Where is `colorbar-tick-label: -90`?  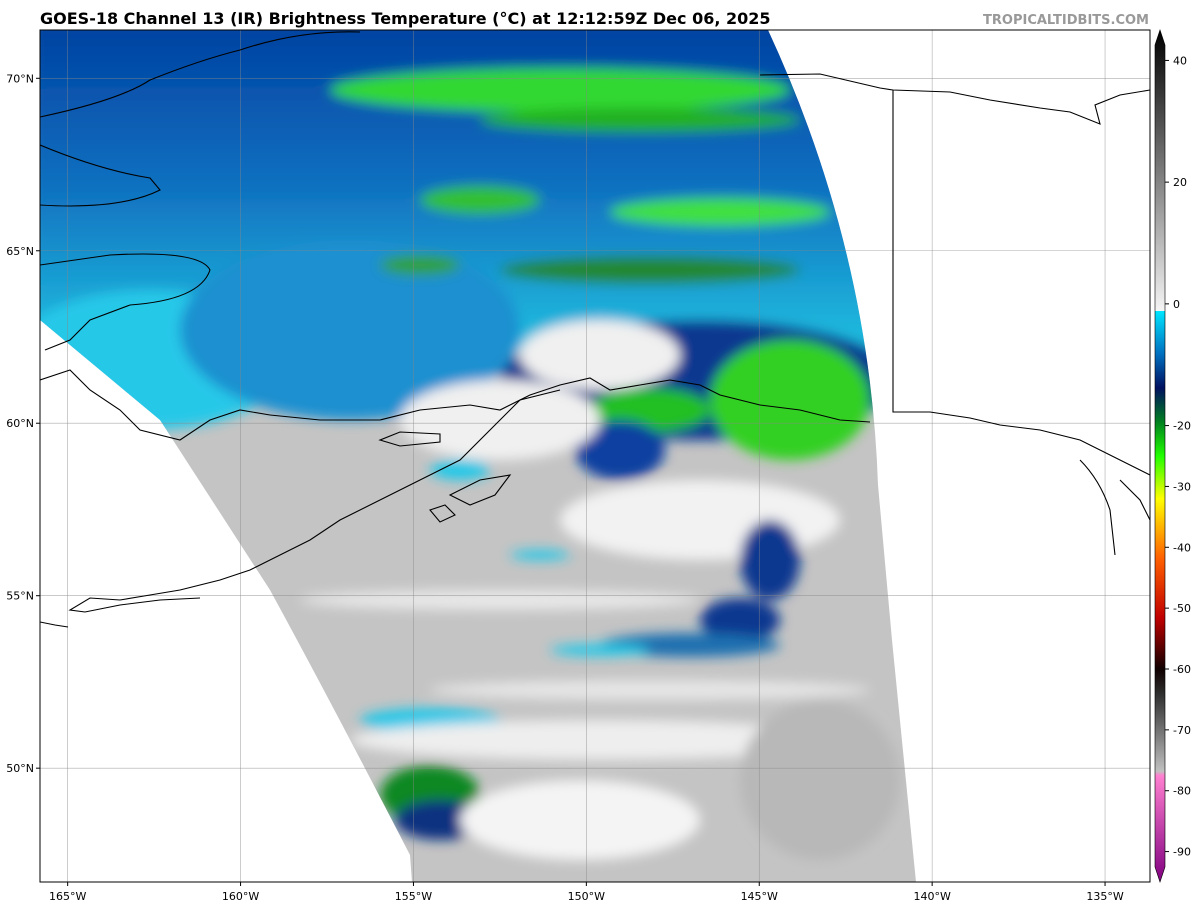 colorbar-tick-label: -90 is located at coordinates (1182, 852).